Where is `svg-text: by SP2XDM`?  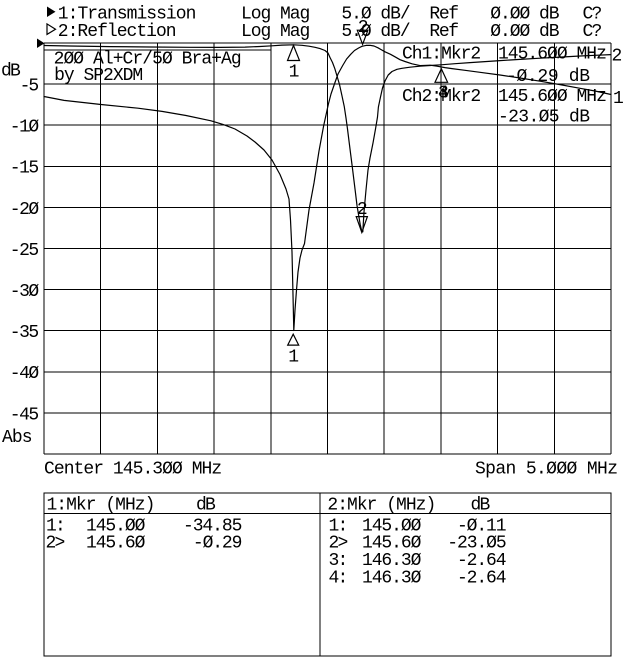
svg-text: by SP2XDM is located at coordinates (98, 76).